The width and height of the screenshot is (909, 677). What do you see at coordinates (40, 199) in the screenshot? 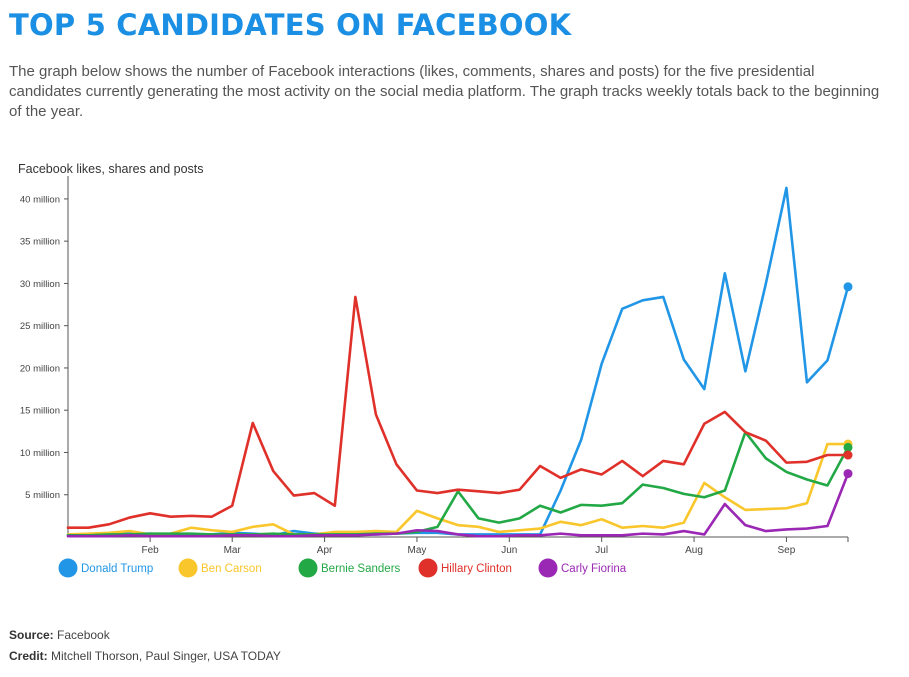
I see `y-tick-label: 40 million` at bounding box center [40, 199].